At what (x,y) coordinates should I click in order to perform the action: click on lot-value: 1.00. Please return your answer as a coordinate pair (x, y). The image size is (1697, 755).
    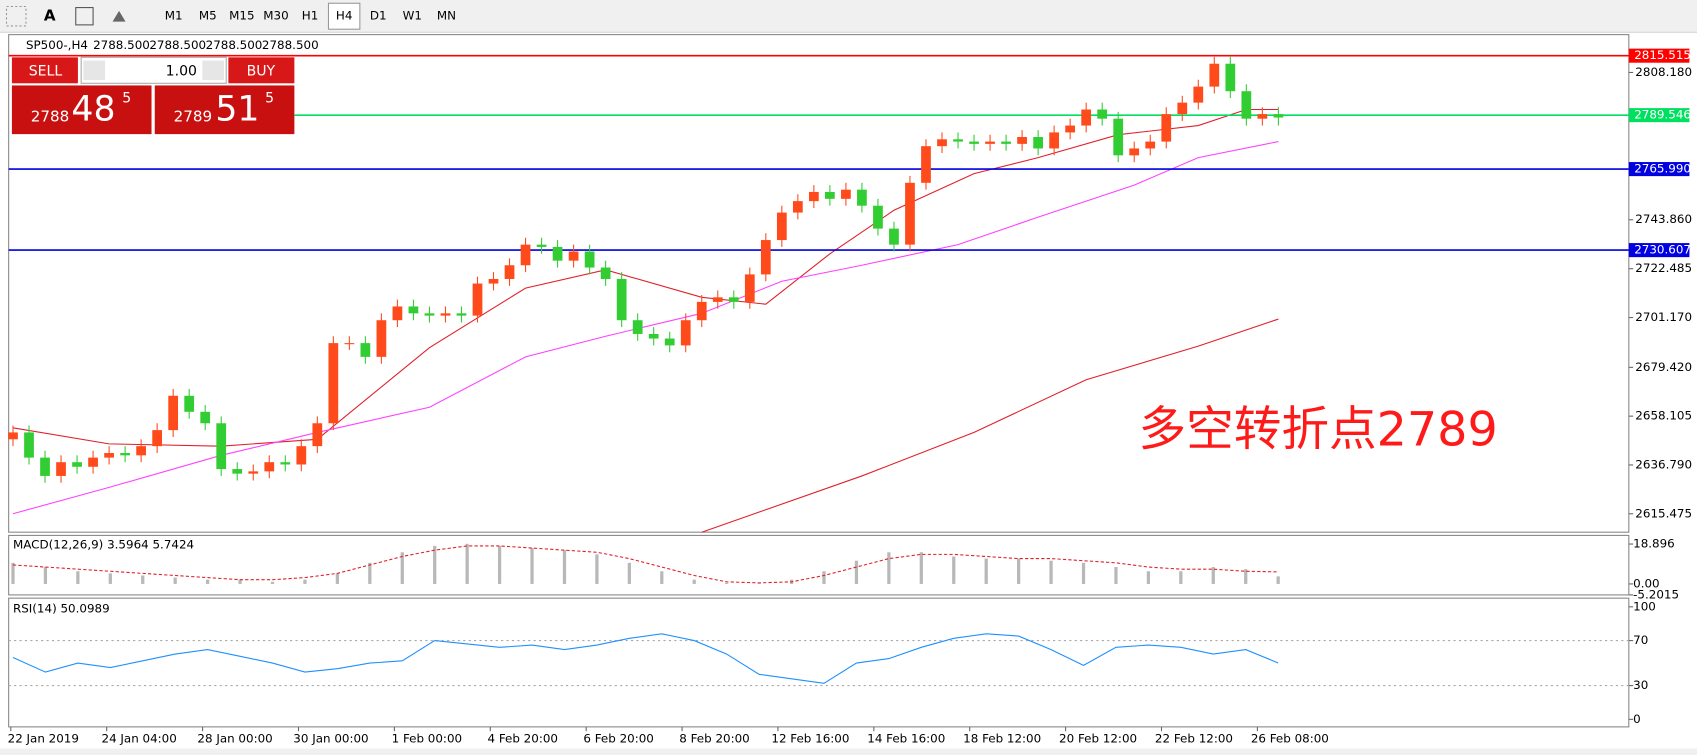
    Looking at the image, I should click on (181, 71).